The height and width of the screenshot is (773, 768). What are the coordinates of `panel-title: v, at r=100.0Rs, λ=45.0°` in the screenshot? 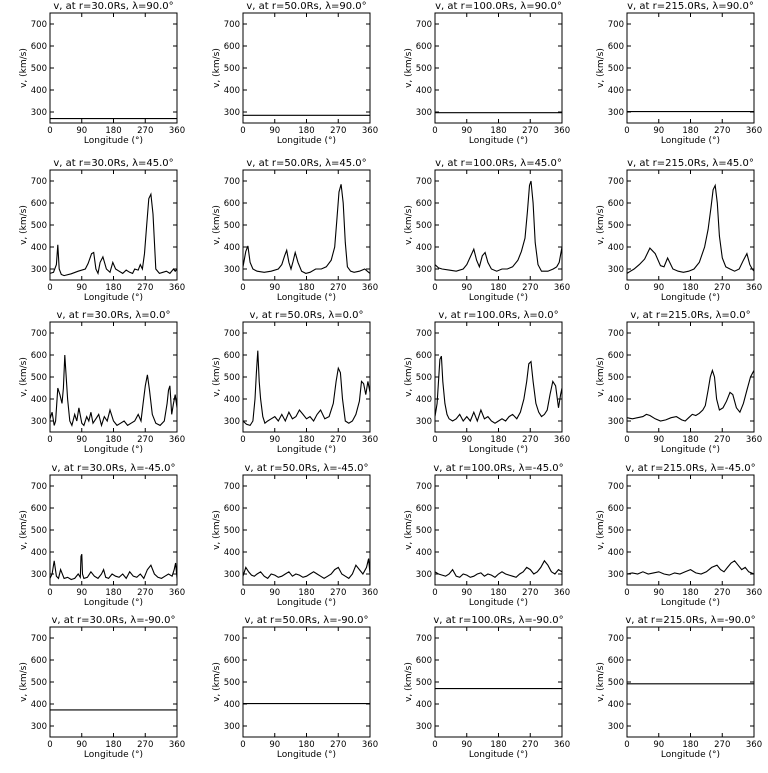 It's located at (498, 163).